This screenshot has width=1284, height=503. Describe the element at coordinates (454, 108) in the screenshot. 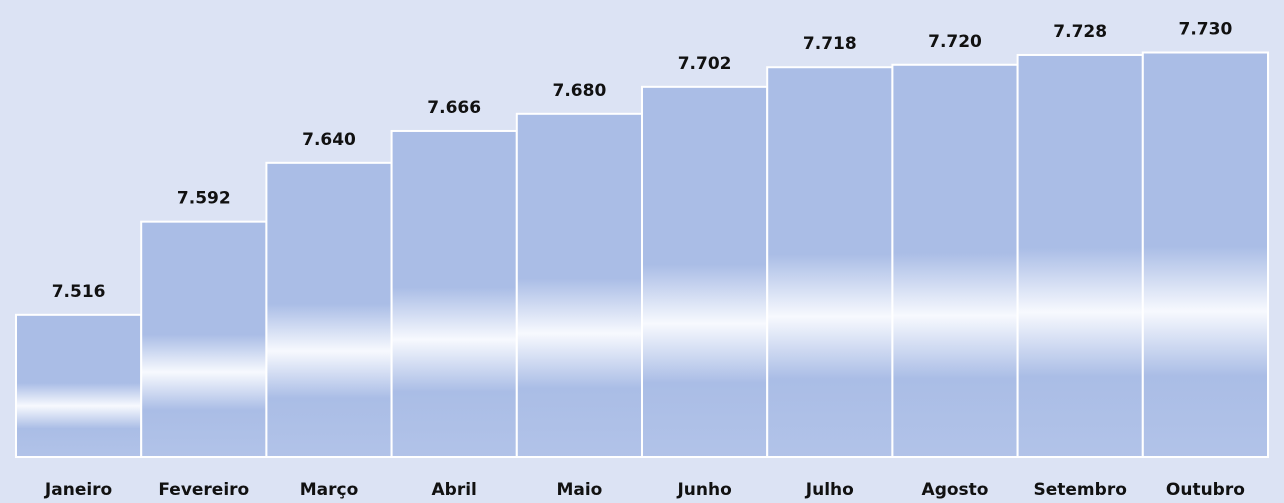

I see `value-label: 7.666` at that location.